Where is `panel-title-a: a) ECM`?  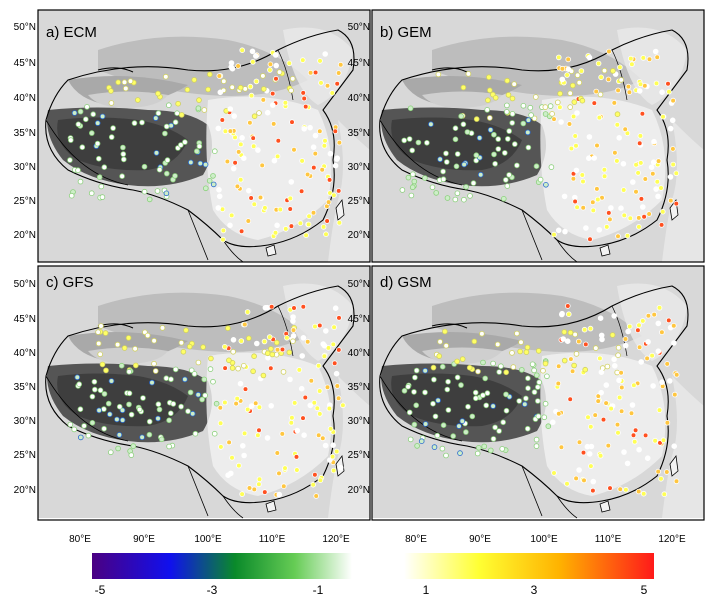 panel-title-a: a) ECM is located at coordinates (71, 32).